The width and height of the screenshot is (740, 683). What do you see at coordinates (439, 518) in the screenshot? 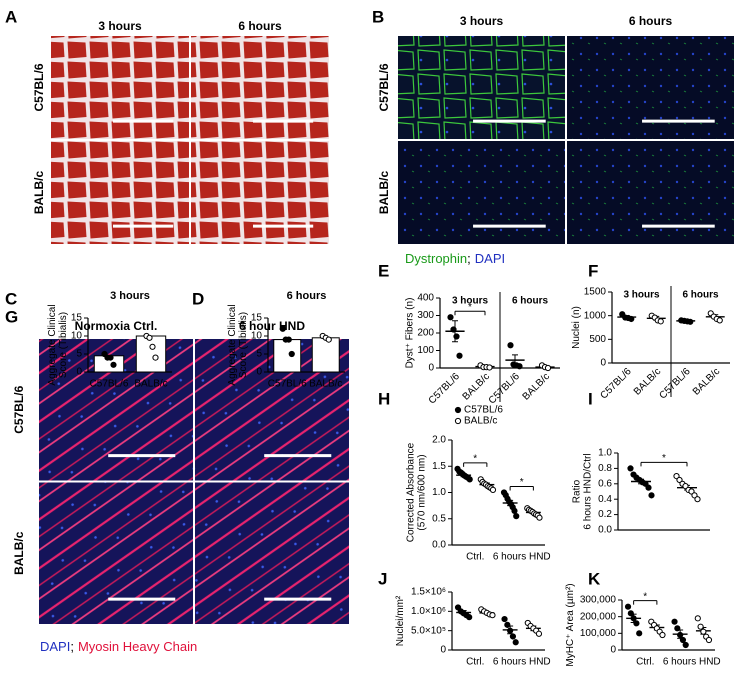
I see `y-tick-label: 0.5` at bounding box center [439, 518].